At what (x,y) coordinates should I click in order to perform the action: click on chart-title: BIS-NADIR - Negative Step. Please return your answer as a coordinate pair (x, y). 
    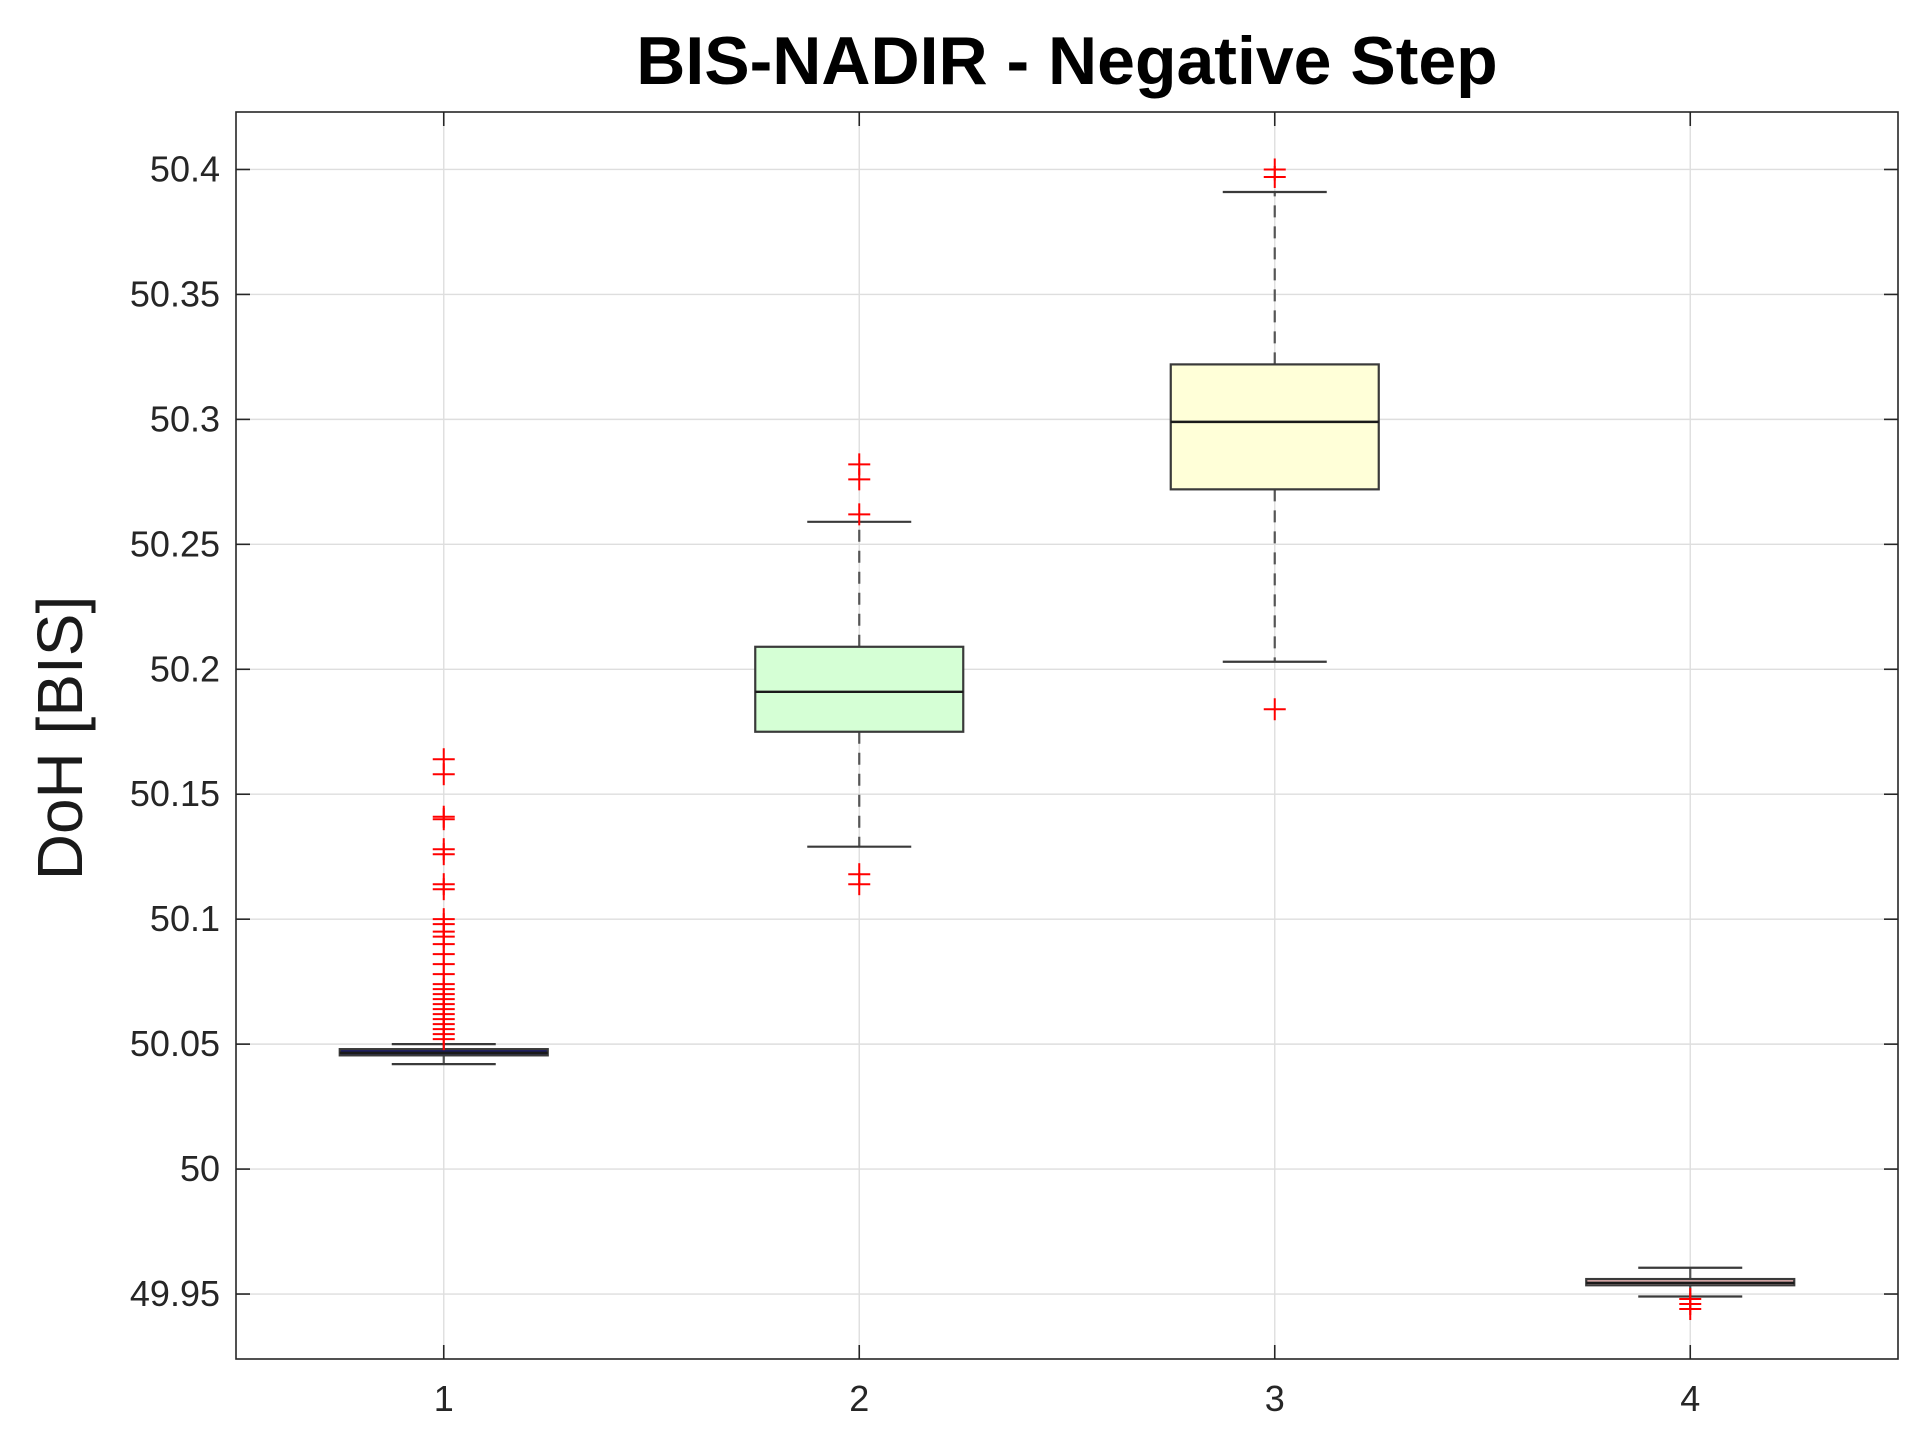
    Looking at the image, I should click on (1066, 61).